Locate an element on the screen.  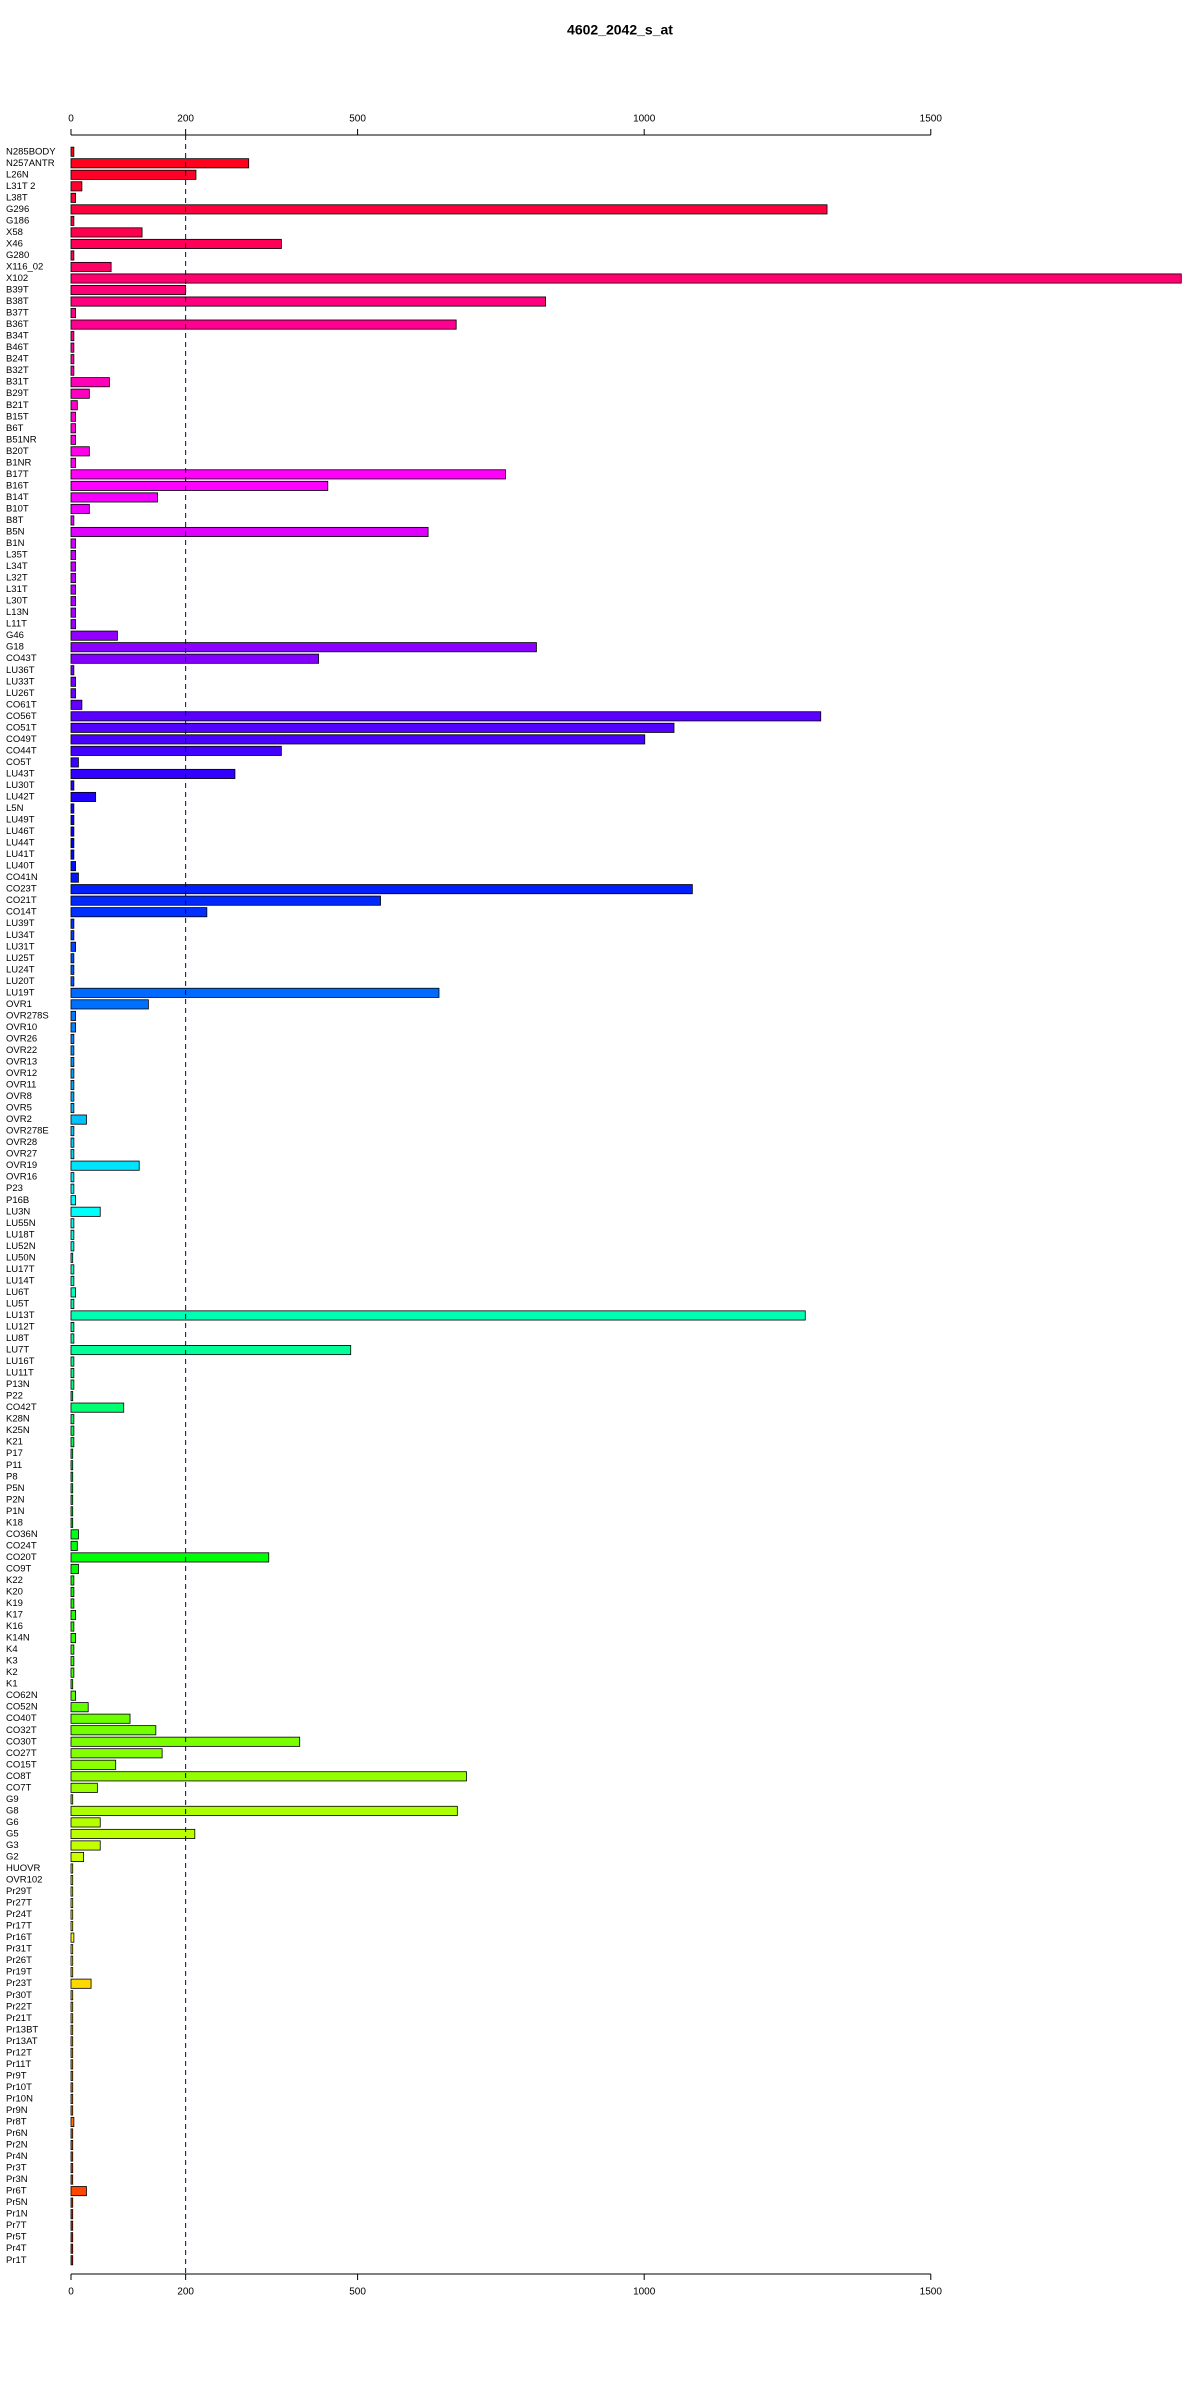
y-tick-label: CO42T is located at coordinates (21, 1407).